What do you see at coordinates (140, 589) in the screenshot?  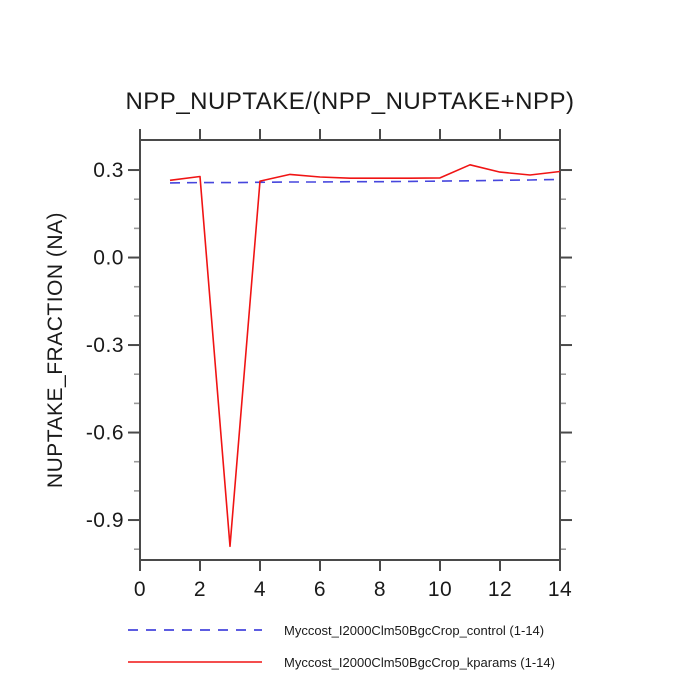 I see `x-tick-label: 0` at bounding box center [140, 589].